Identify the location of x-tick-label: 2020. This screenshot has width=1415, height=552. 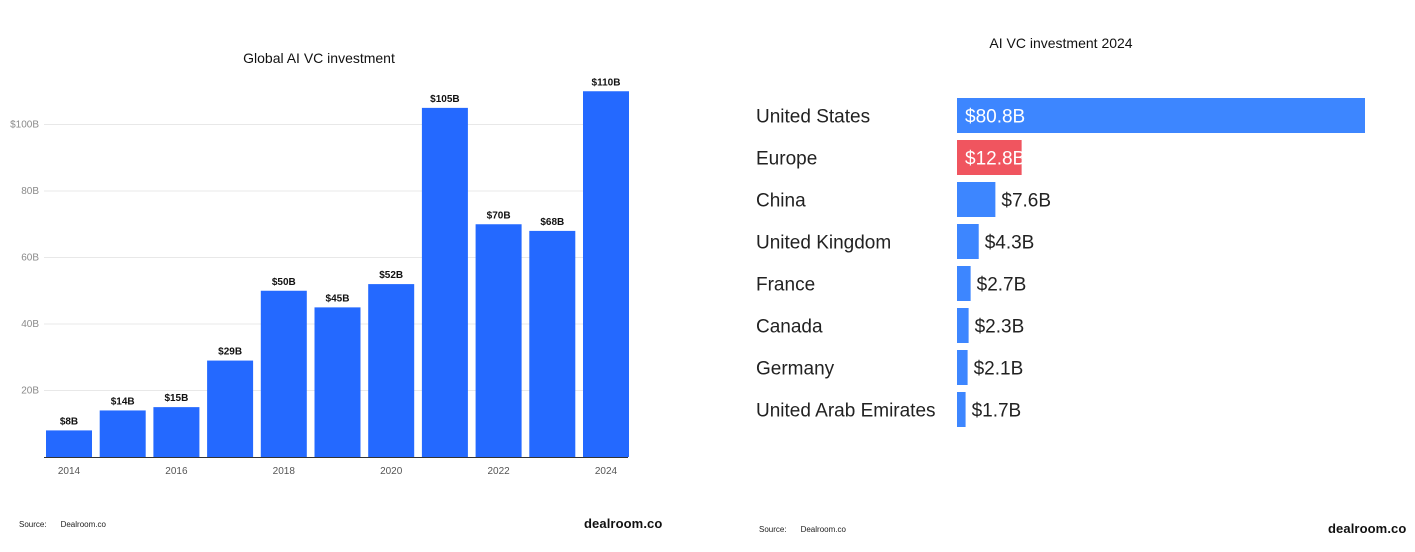
(391, 471).